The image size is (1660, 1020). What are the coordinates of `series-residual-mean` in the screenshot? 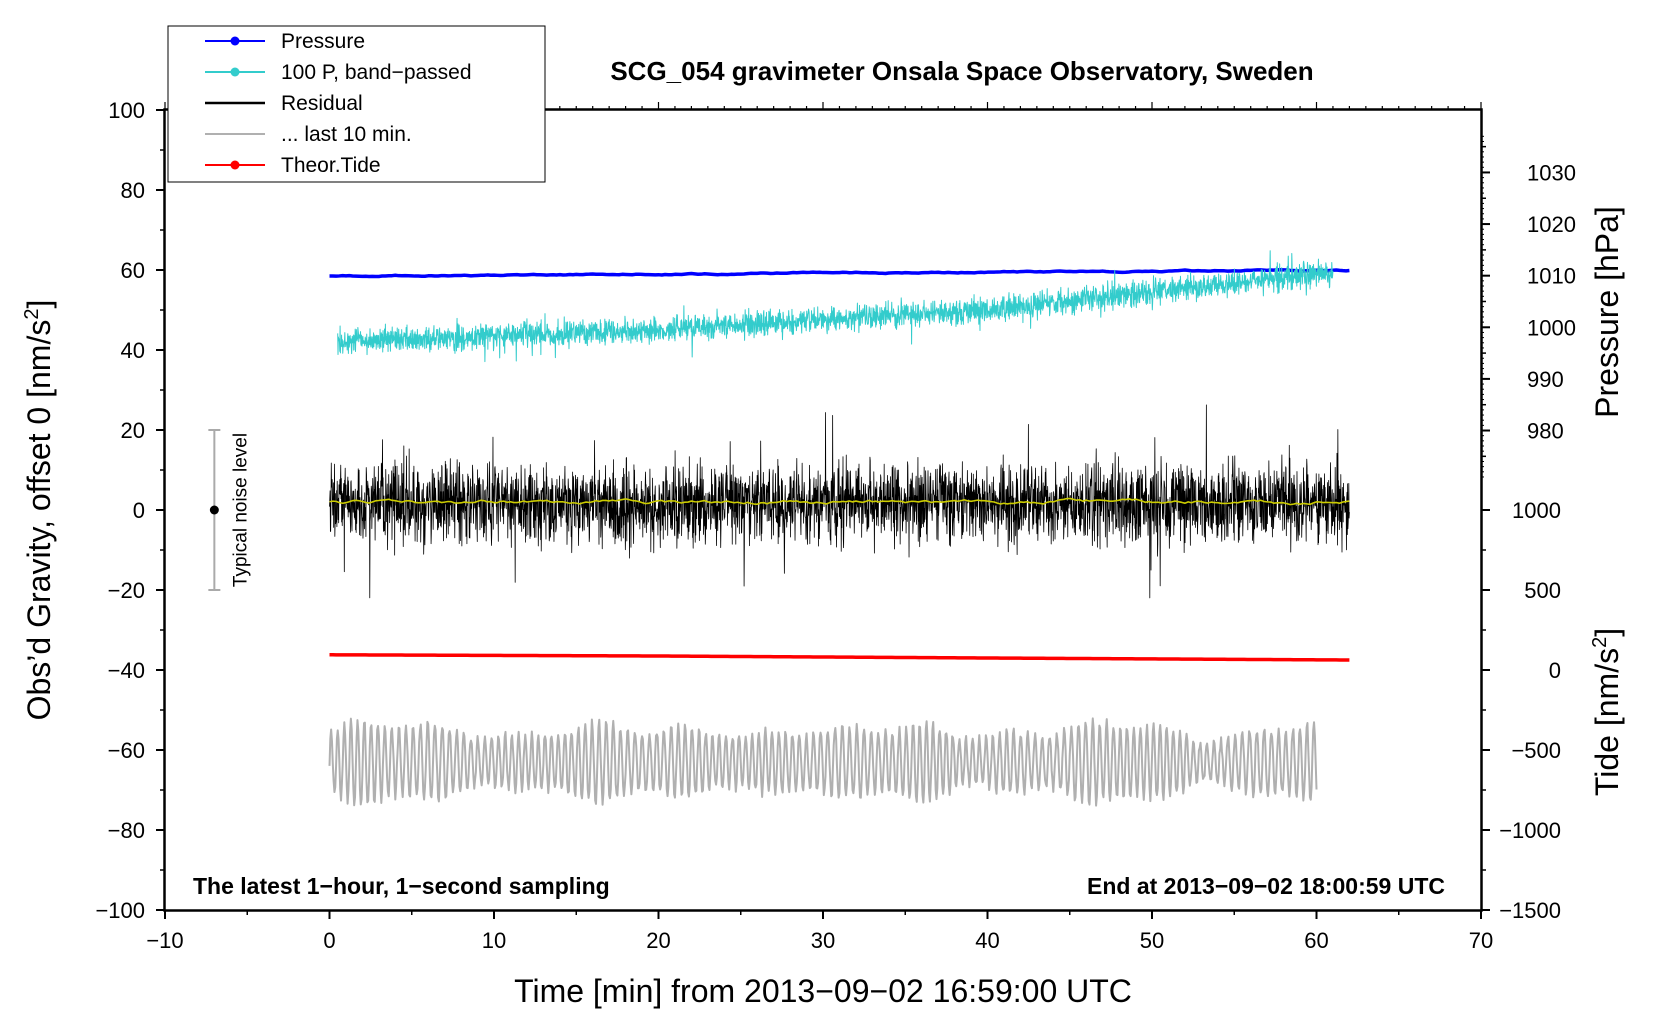 It's located at (839, 501).